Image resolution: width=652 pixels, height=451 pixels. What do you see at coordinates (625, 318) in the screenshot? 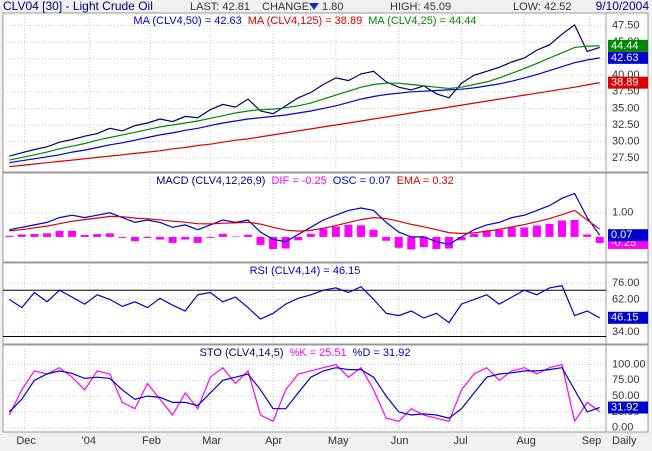
I see `value-box-label: 46.15` at bounding box center [625, 318].